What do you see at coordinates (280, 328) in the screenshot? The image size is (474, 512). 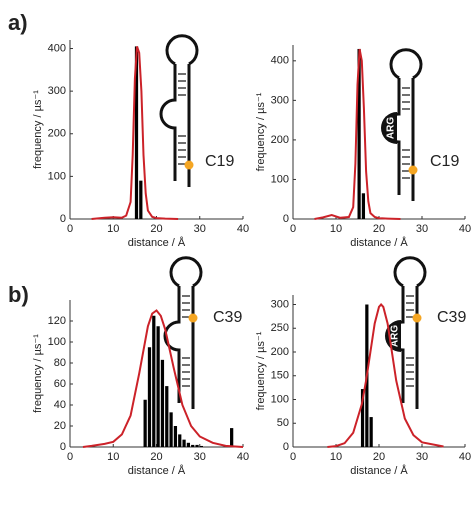 I see `y-tick-label: 250` at bounding box center [280, 328].